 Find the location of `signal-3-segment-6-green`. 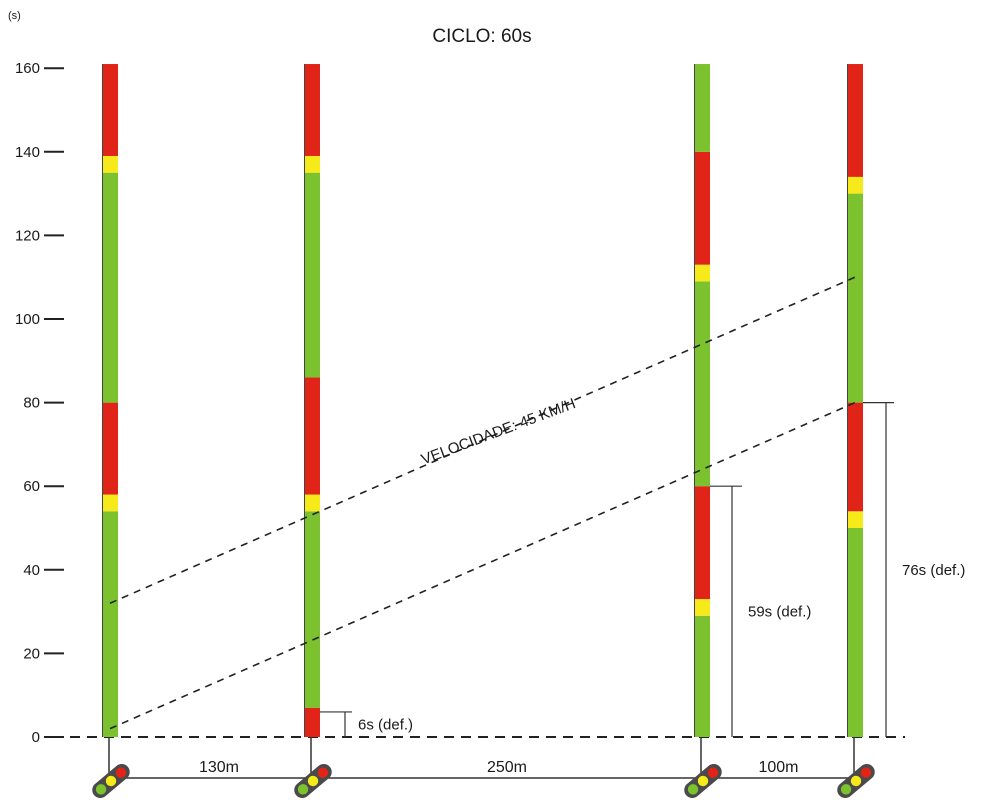

signal-3-segment-6-green is located at coordinates (702, 108).